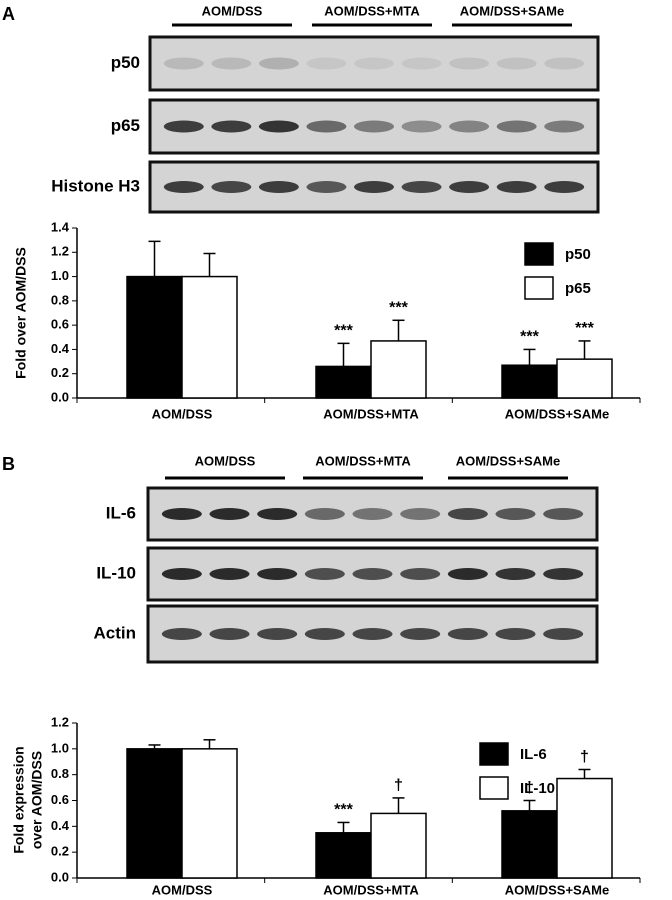  Describe the element at coordinates (578, 254) in the screenshot. I see `legend-label: p50` at that location.